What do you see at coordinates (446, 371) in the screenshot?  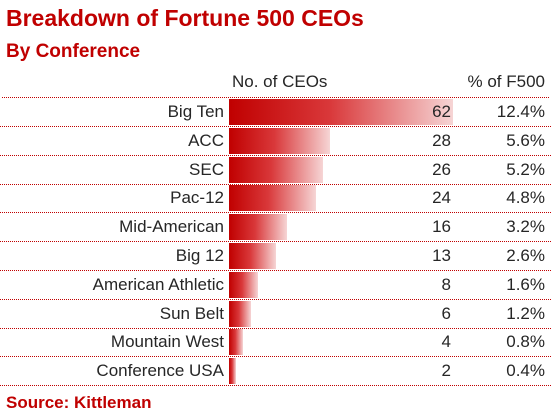 I see `ceo-count: 2` at bounding box center [446, 371].